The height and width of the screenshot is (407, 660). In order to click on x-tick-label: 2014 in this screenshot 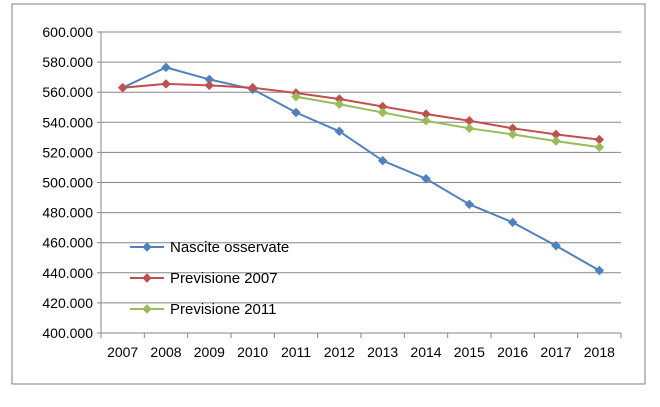, I will do `click(425, 352)`.